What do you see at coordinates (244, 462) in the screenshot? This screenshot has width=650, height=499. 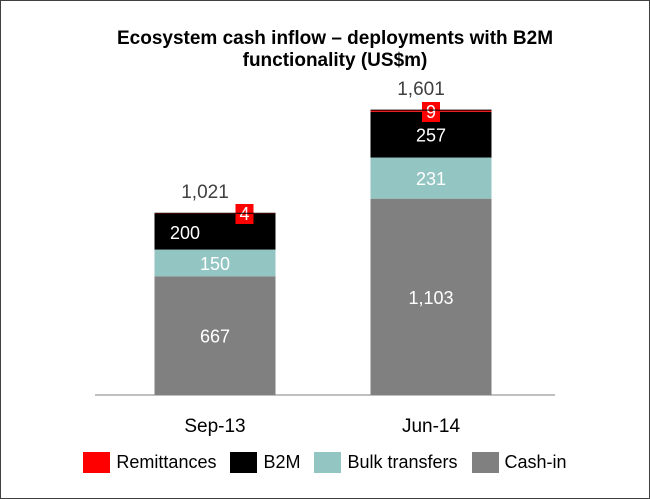 I see `legend-swatch-b2m` at bounding box center [244, 462].